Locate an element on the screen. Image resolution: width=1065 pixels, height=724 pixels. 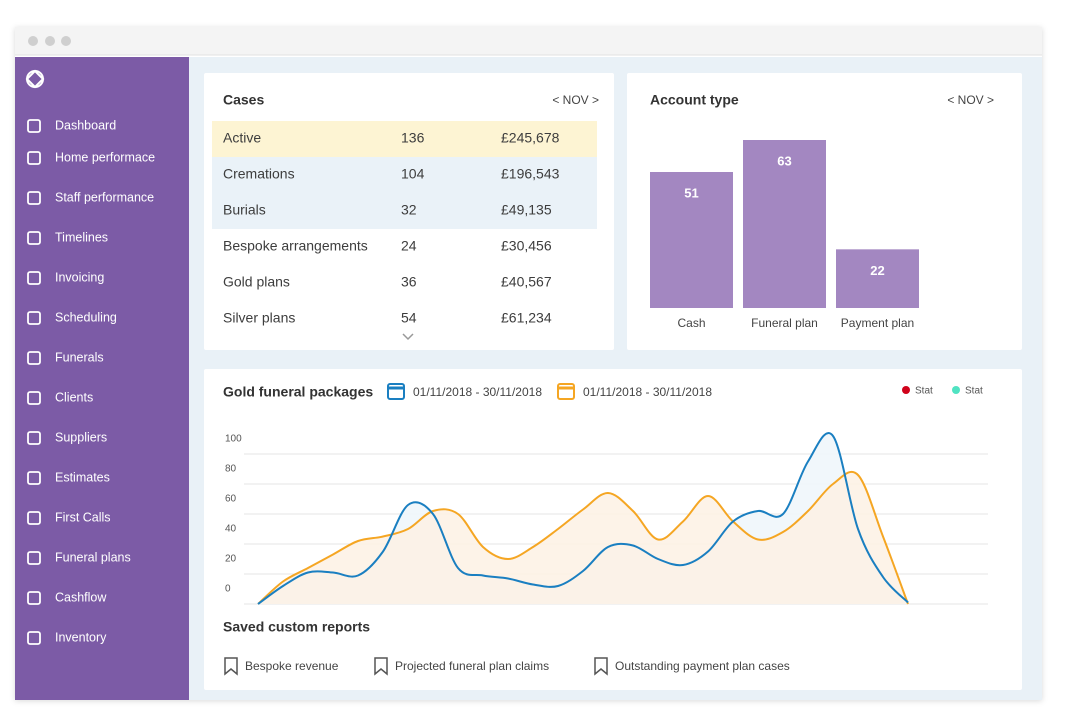
nav-item: Invoicing is located at coordinates (79, 277).